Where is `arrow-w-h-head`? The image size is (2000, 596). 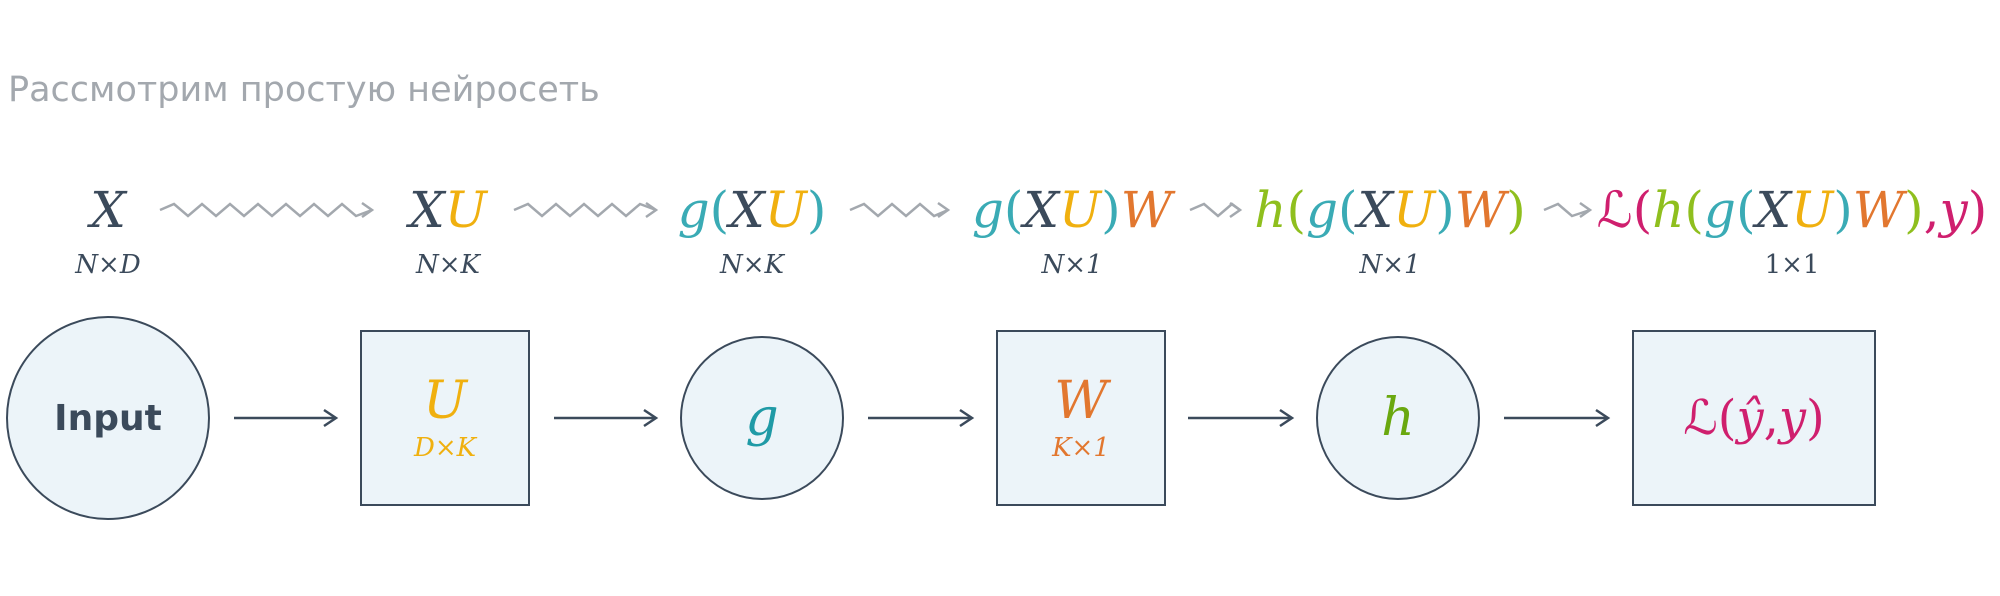 arrow-w-h-head is located at coordinates (1287, 418).